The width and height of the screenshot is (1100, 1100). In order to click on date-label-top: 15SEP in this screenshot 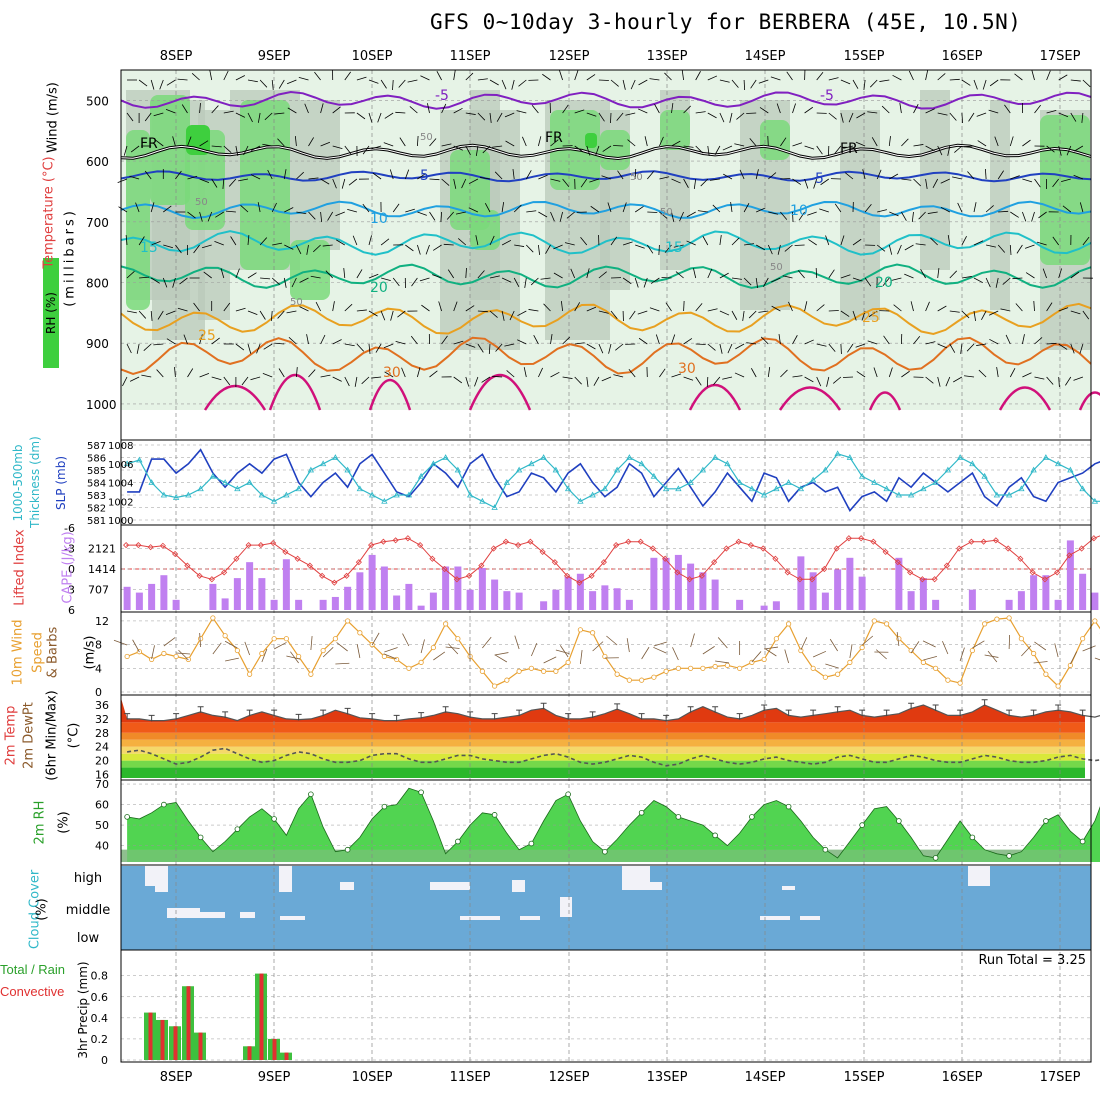, I will do `click(864, 56)`.